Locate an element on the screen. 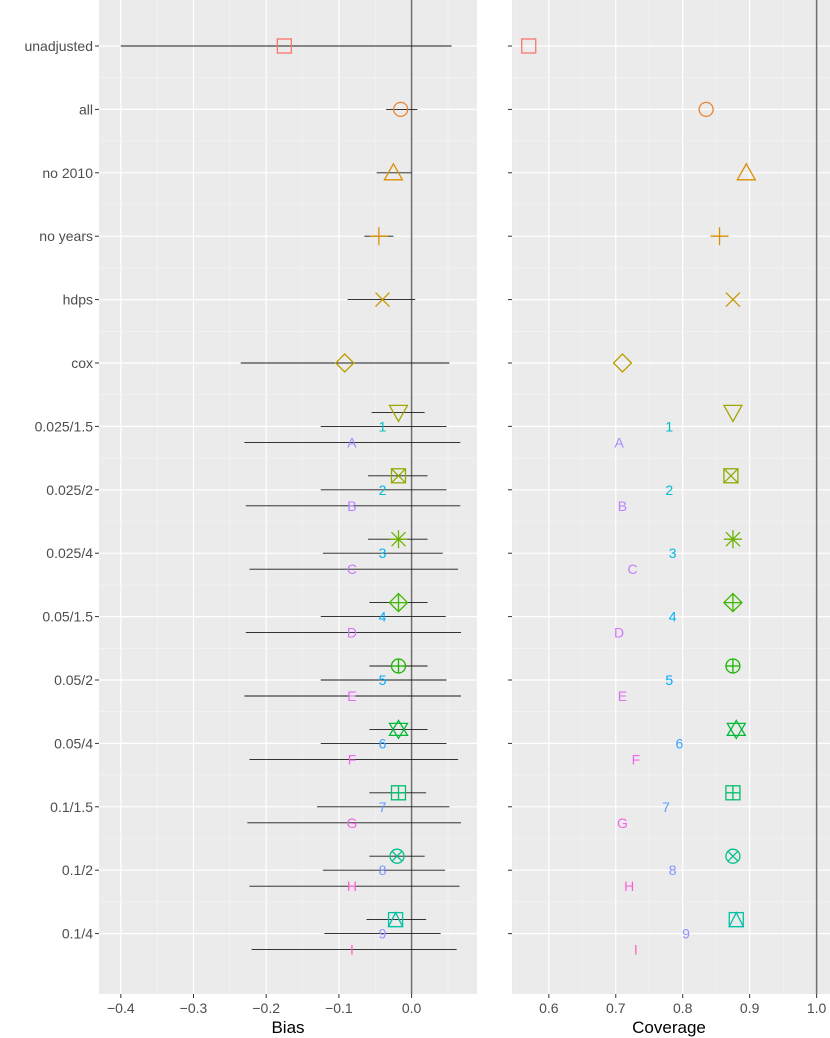 This screenshot has width=830, height=1038. bias-xtick-label: −0.2 is located at coordinates (266, 1008).